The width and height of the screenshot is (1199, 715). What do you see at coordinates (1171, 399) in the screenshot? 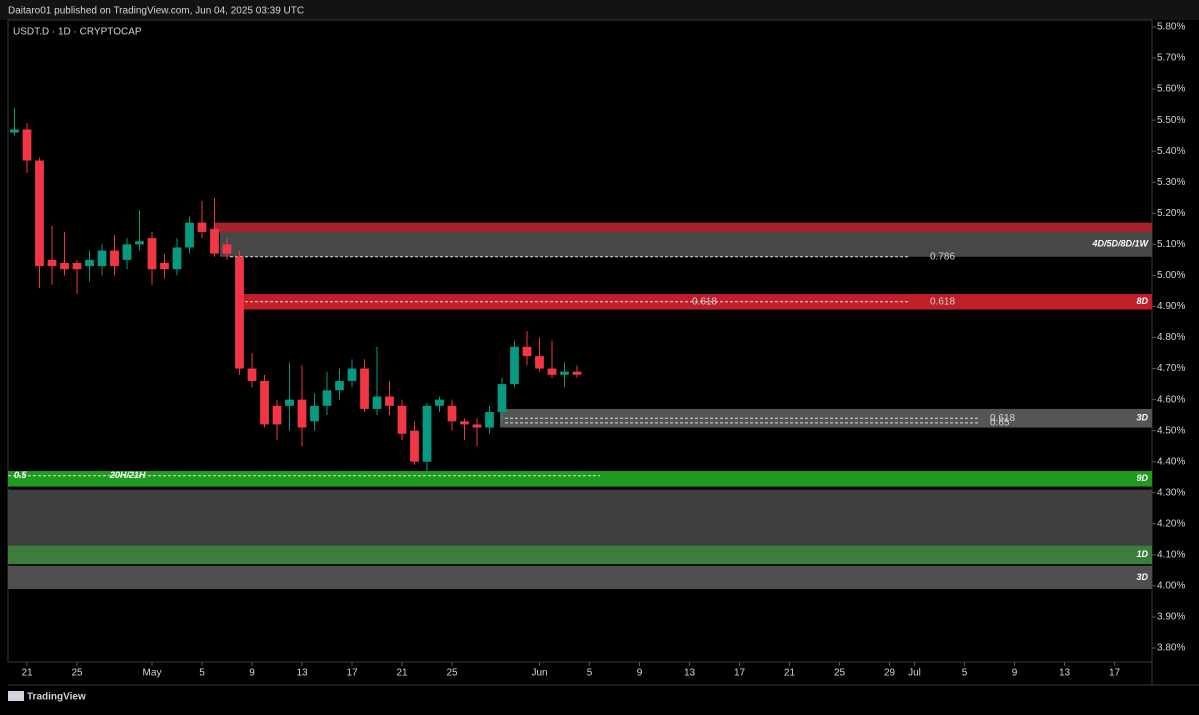
I see `y-tick-label: 4.60%` at bounding box center [1171, 399].